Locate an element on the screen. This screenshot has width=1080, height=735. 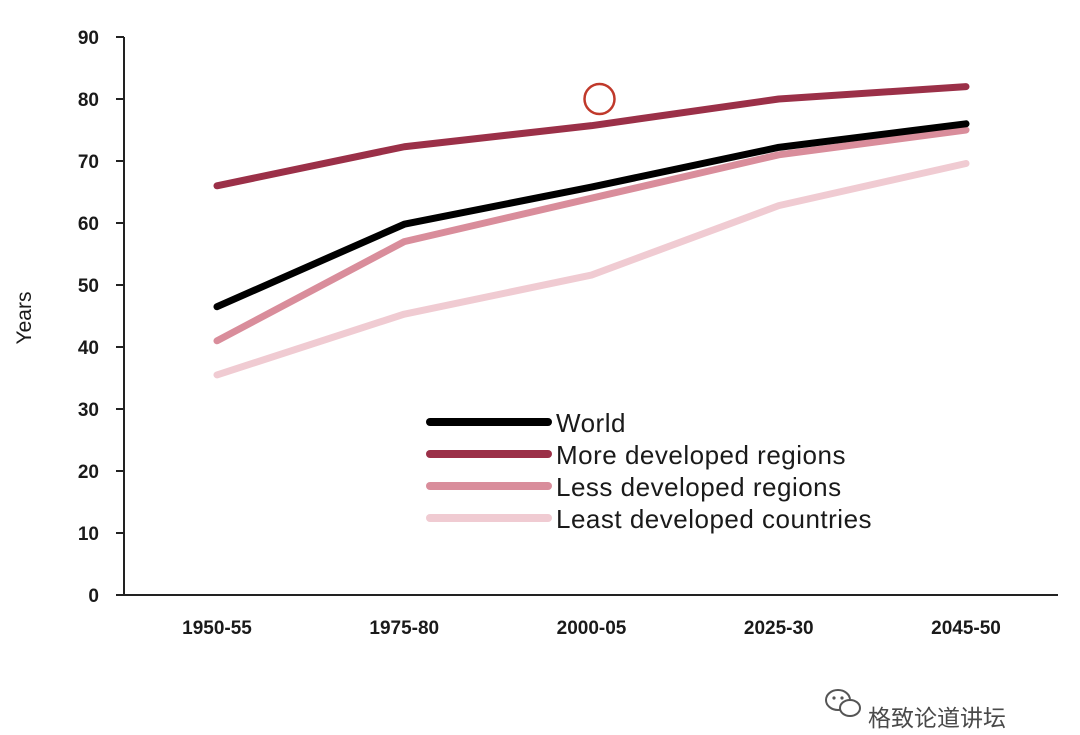
y-tick-label: 80 is located at coordinates (88, 100).